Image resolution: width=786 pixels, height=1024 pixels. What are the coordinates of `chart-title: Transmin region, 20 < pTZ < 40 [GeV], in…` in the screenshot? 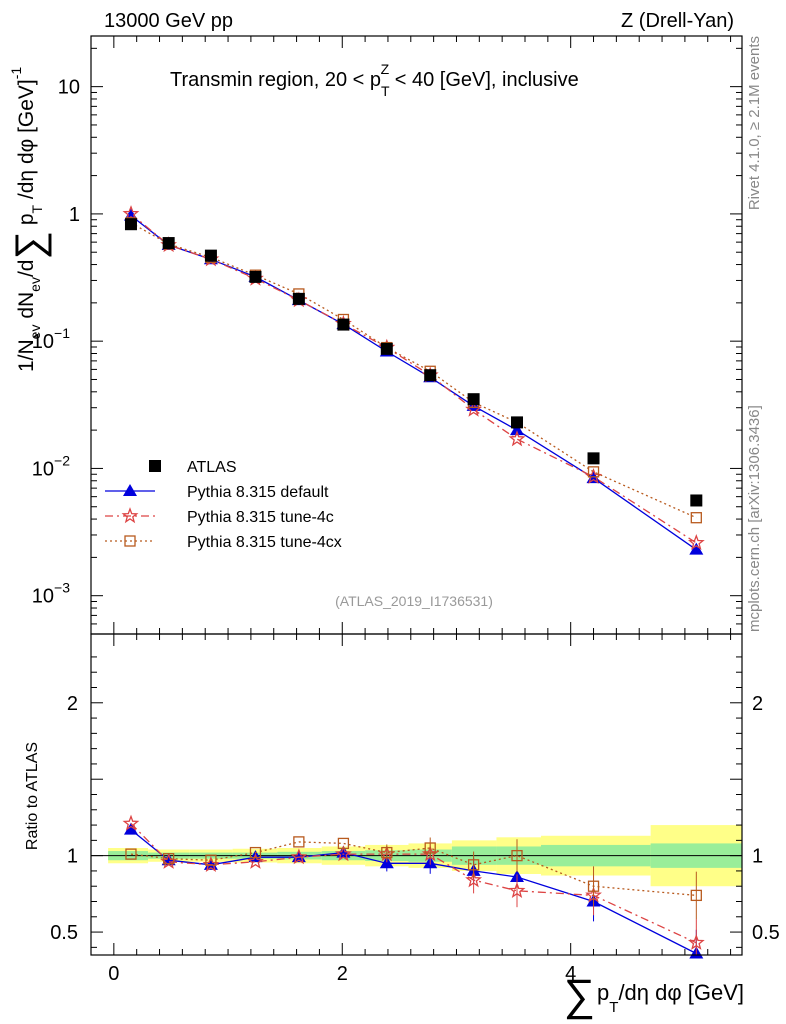 It's located at (374, 80).